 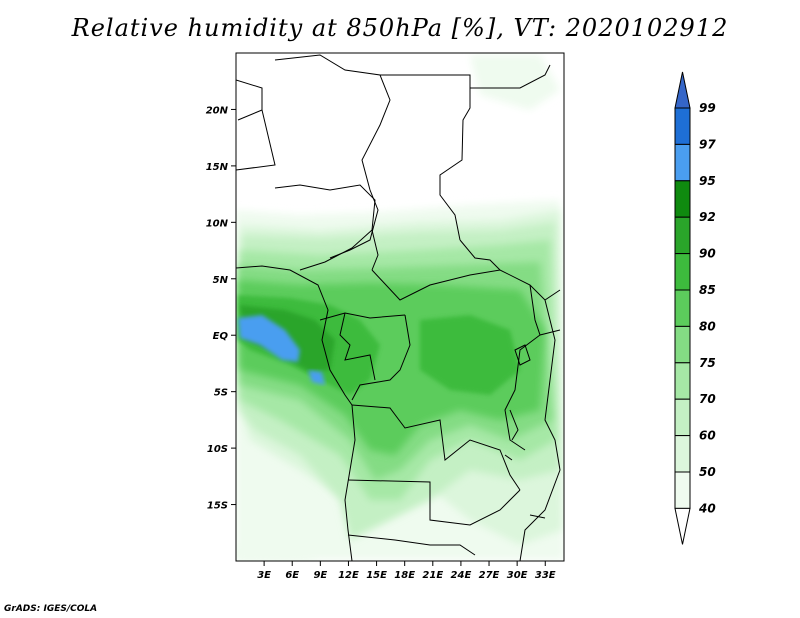 I want to click on border-congo, so click(x=381, y=357).